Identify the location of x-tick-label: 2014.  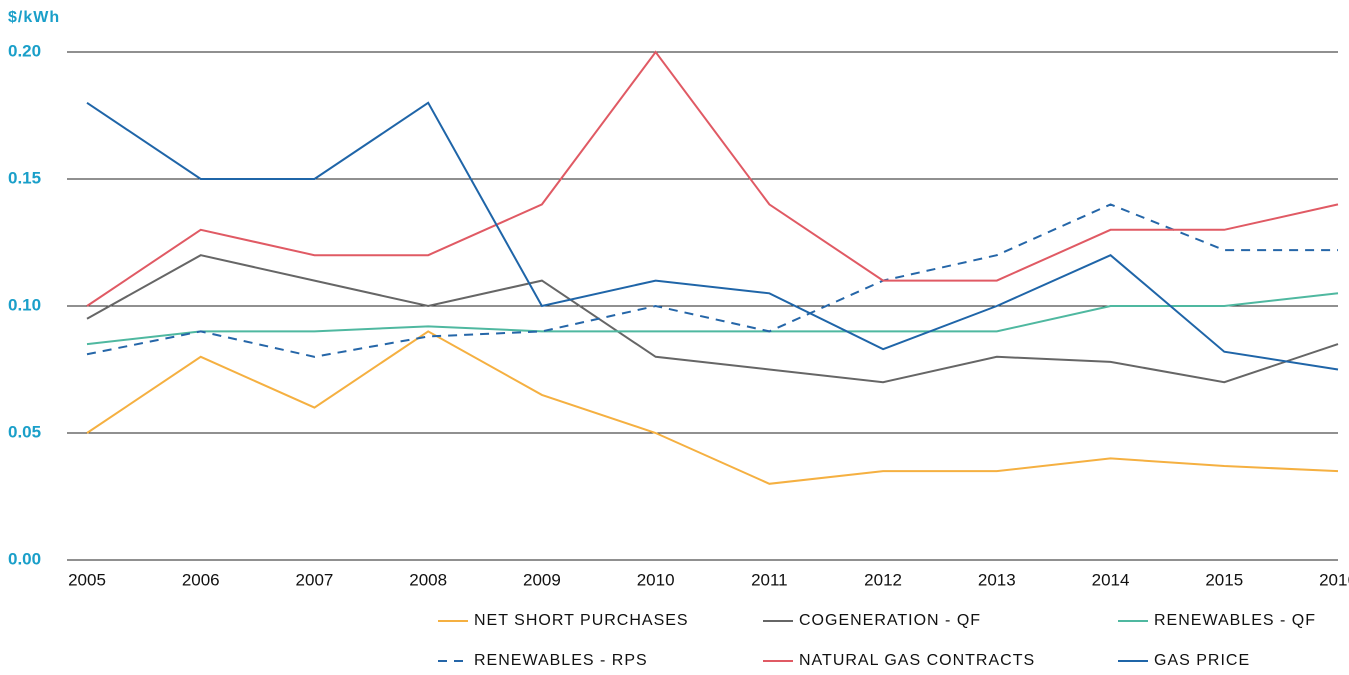
(1111, 579).